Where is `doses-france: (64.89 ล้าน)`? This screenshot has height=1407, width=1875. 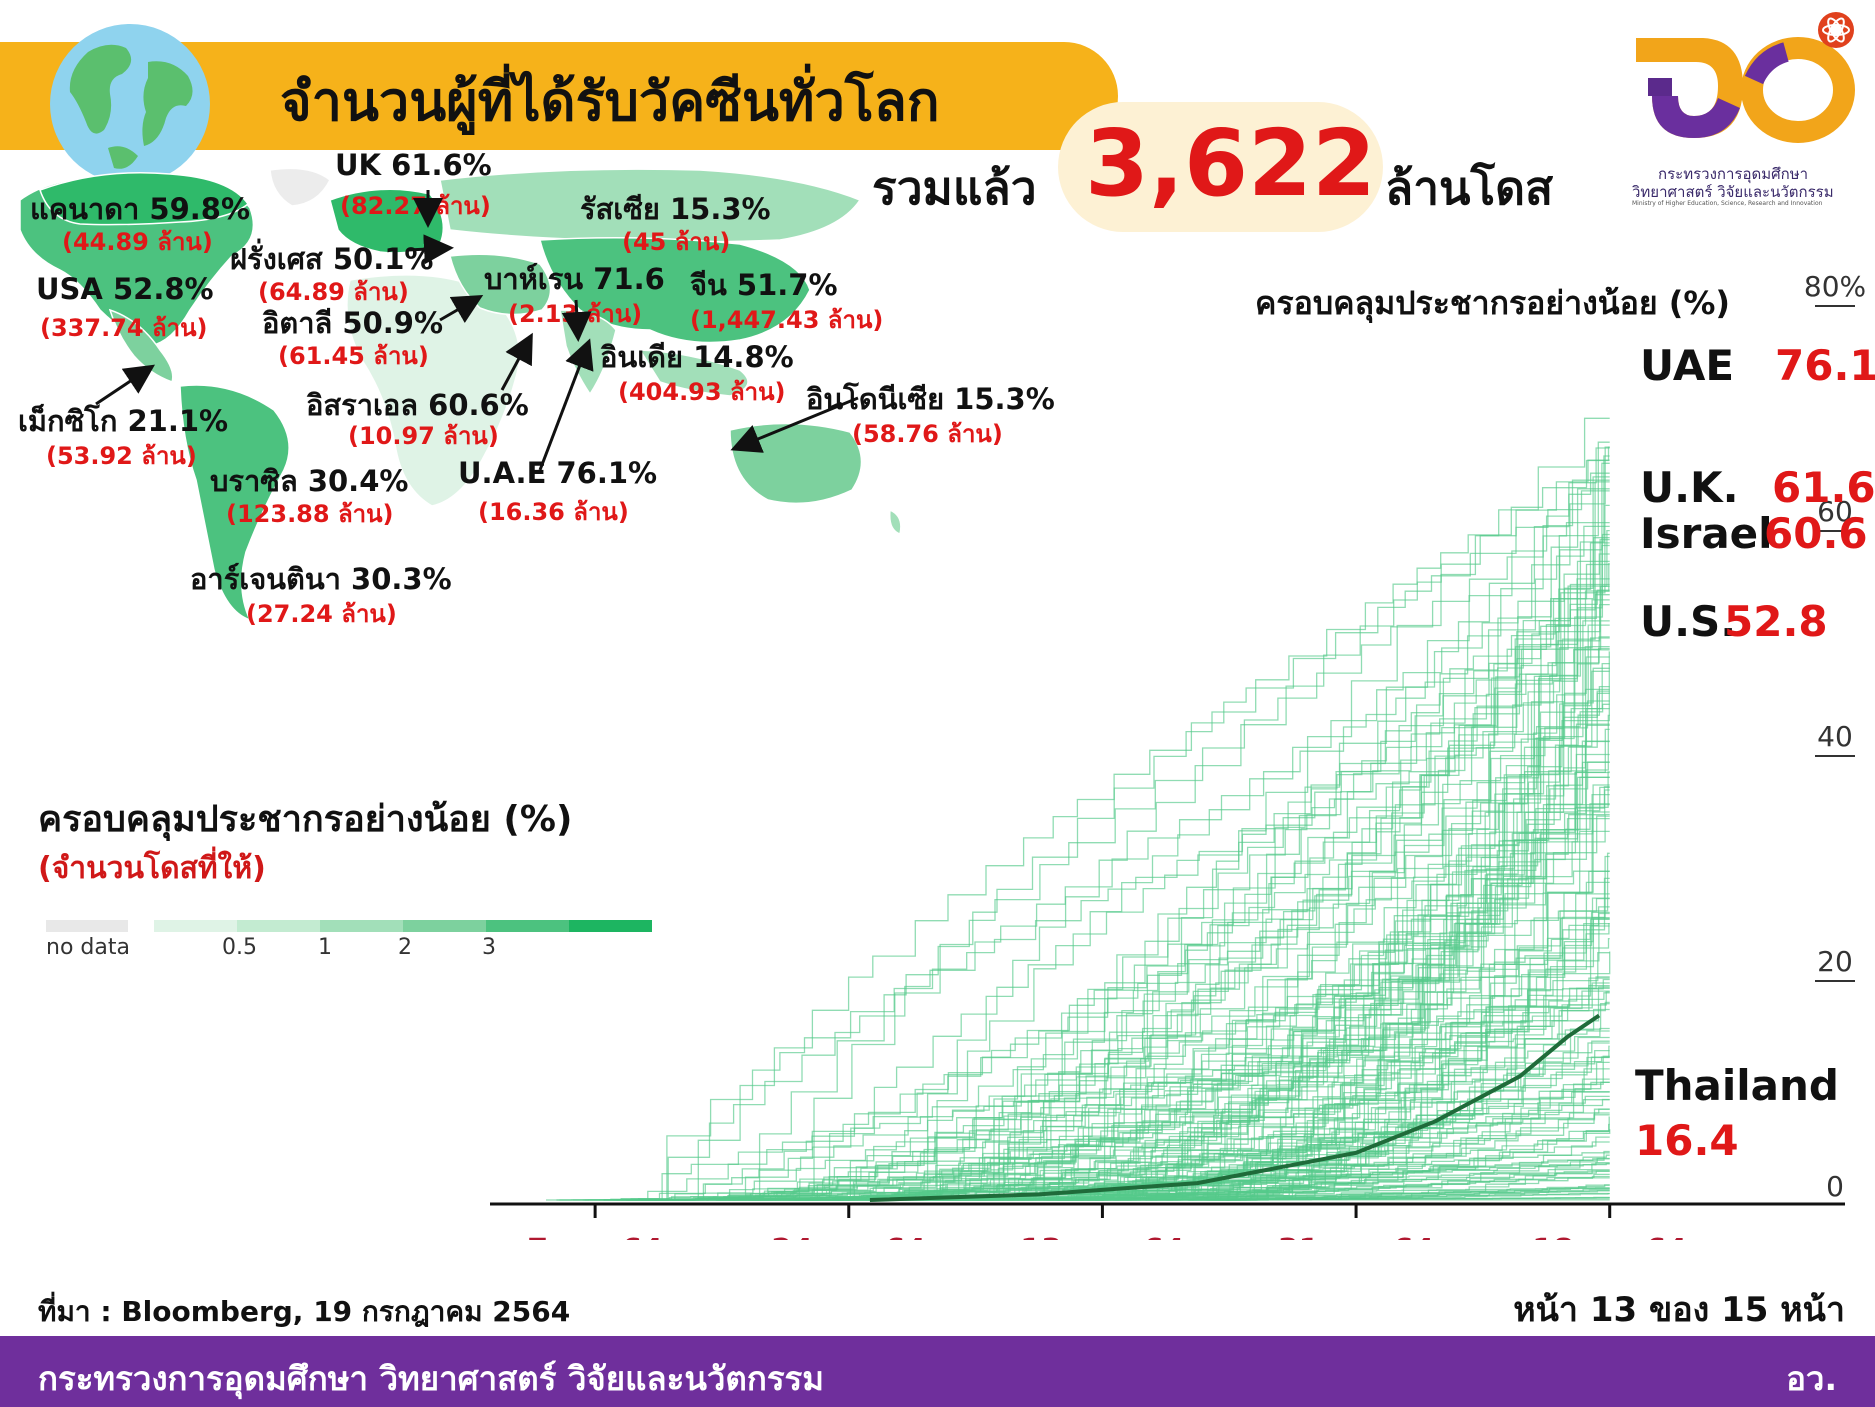
doses-france: (64.89 ล้าน) is located at coordinates (333, 292).